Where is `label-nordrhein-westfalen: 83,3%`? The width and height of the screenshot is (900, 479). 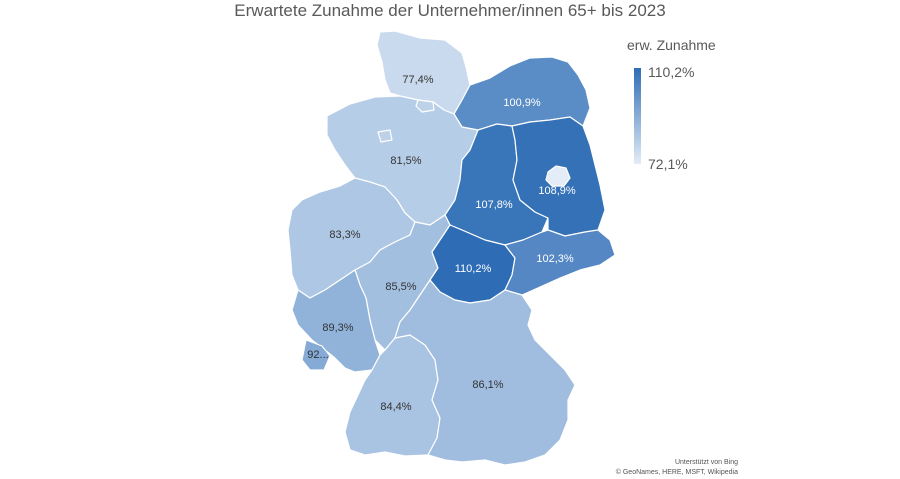
label-nordrhein-westfalen: 83,3% is located at coordinates (344, 235).